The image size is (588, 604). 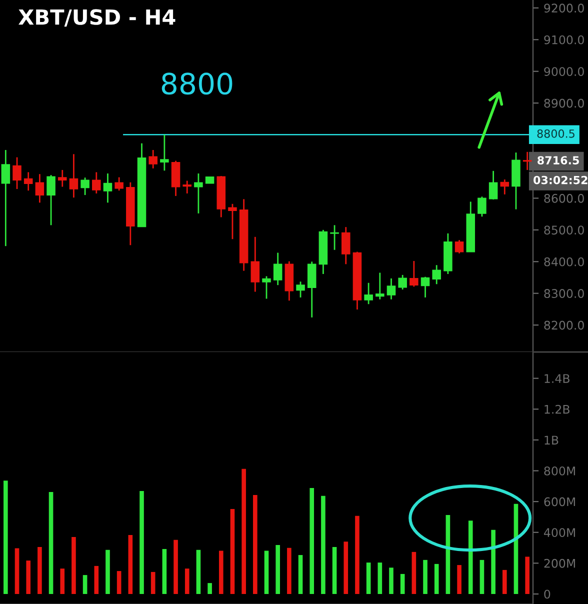 I want to click on y-tick-label: 1.2B, so click(x=557, y=409).